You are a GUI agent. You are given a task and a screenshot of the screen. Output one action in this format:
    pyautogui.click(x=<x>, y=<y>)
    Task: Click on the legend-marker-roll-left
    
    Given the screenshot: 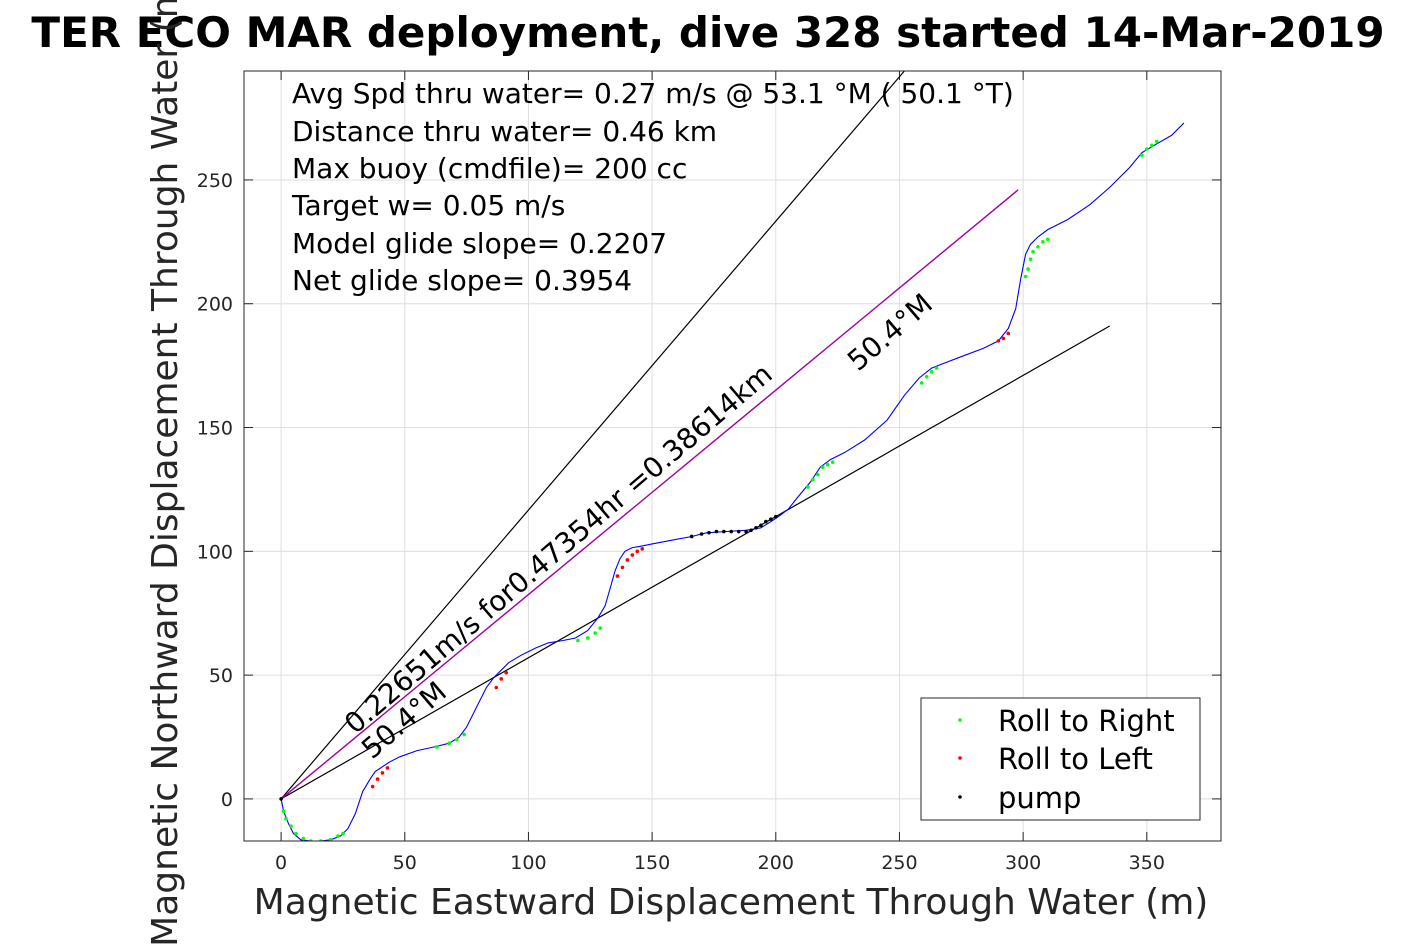 What is the action you would take?
    pyautogui.click(x=960, y=758)
    